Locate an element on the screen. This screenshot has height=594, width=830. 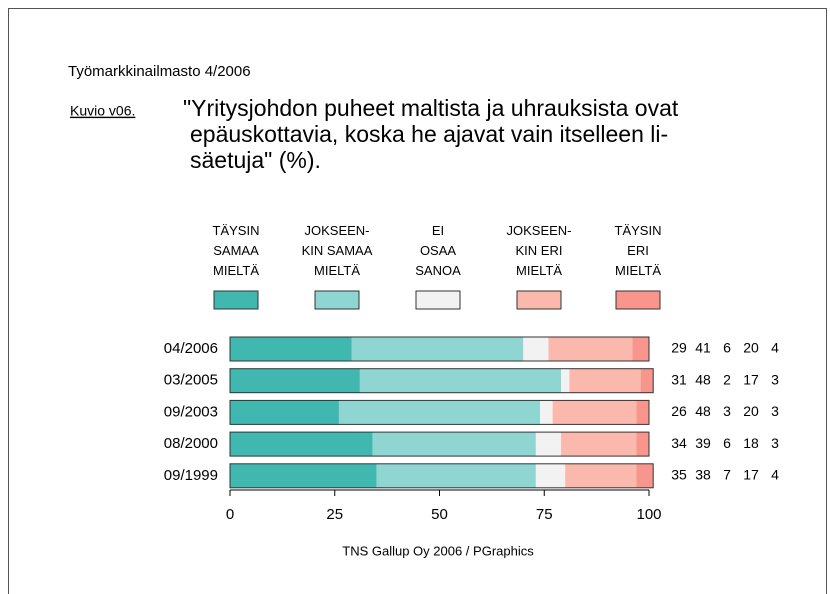
x-tick-label: 0 is located at coordinates (230, 514).